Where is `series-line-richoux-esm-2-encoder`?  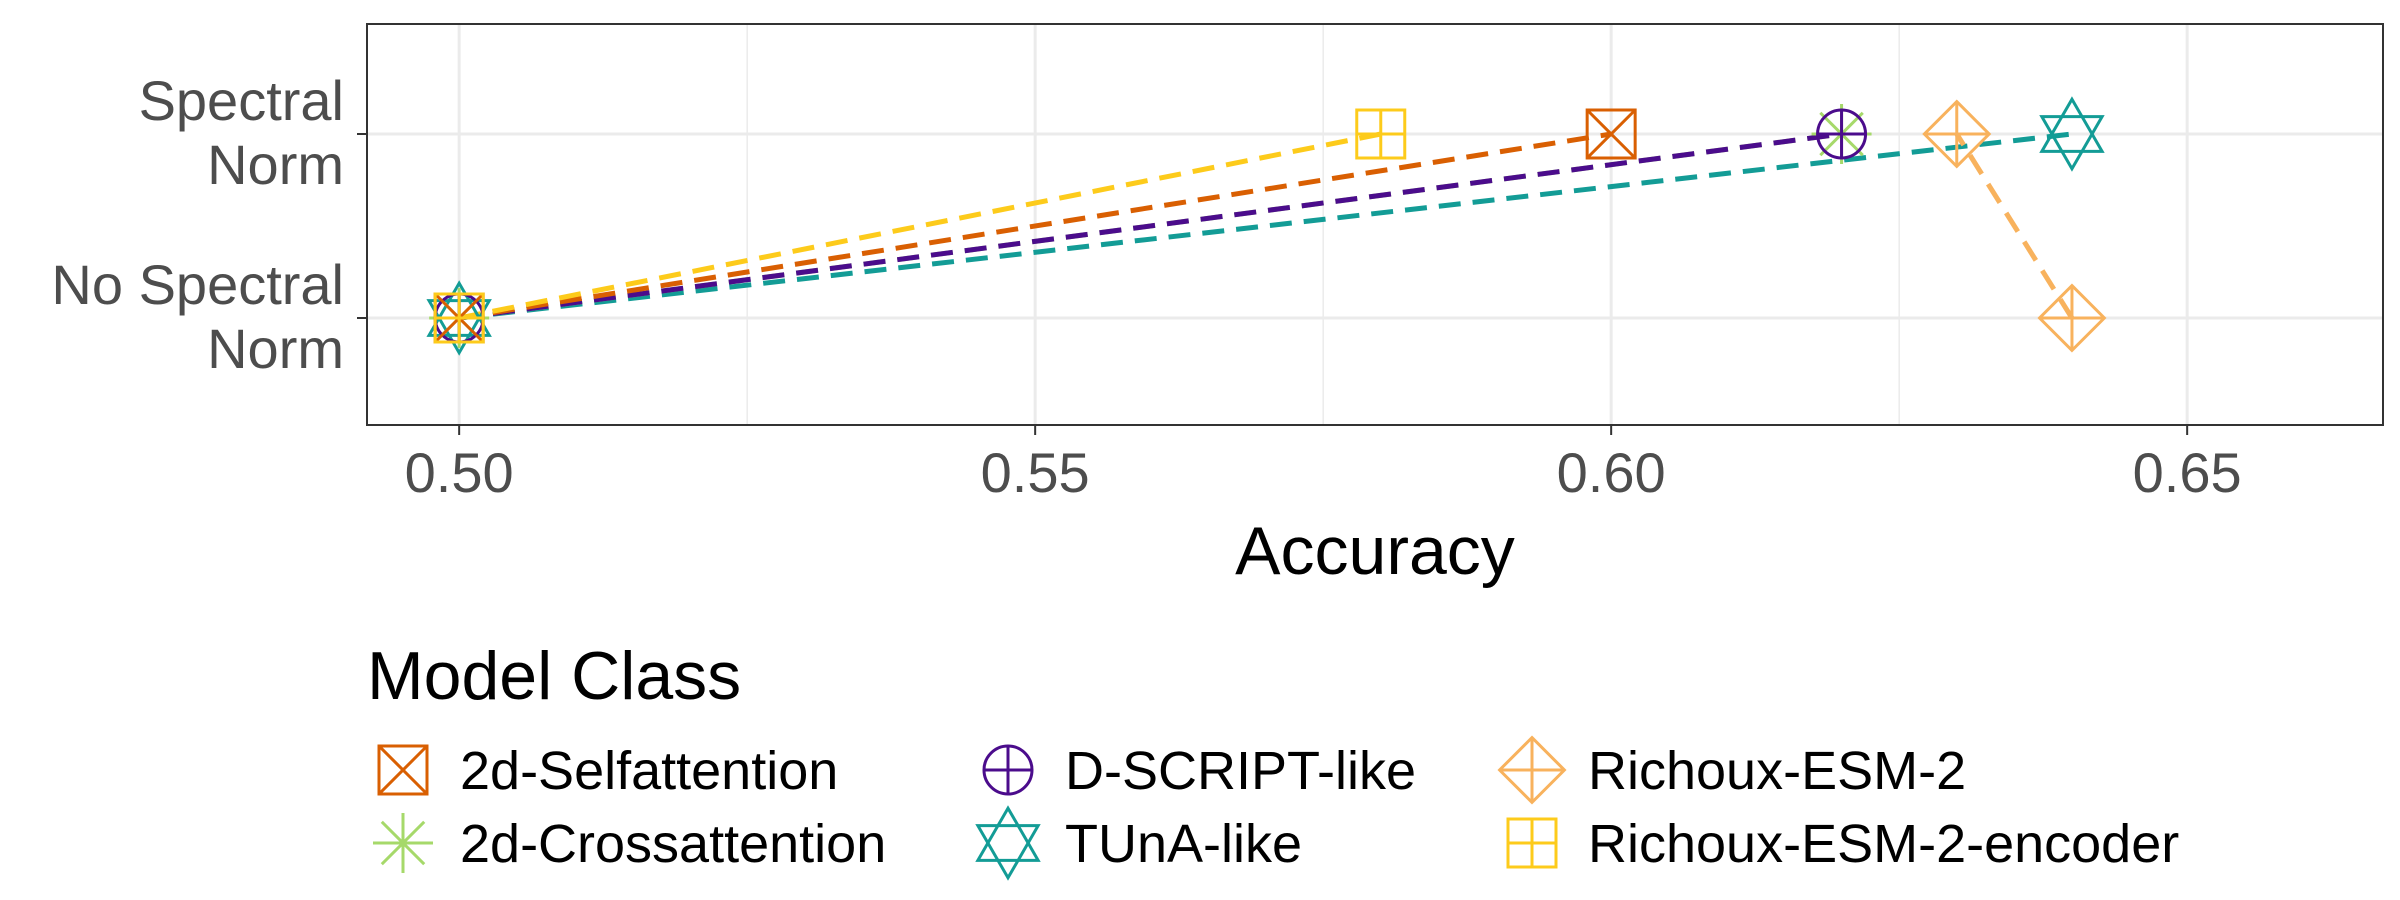 series-line-richoux-esm-2-encoder is located at coordinates (920, 226).